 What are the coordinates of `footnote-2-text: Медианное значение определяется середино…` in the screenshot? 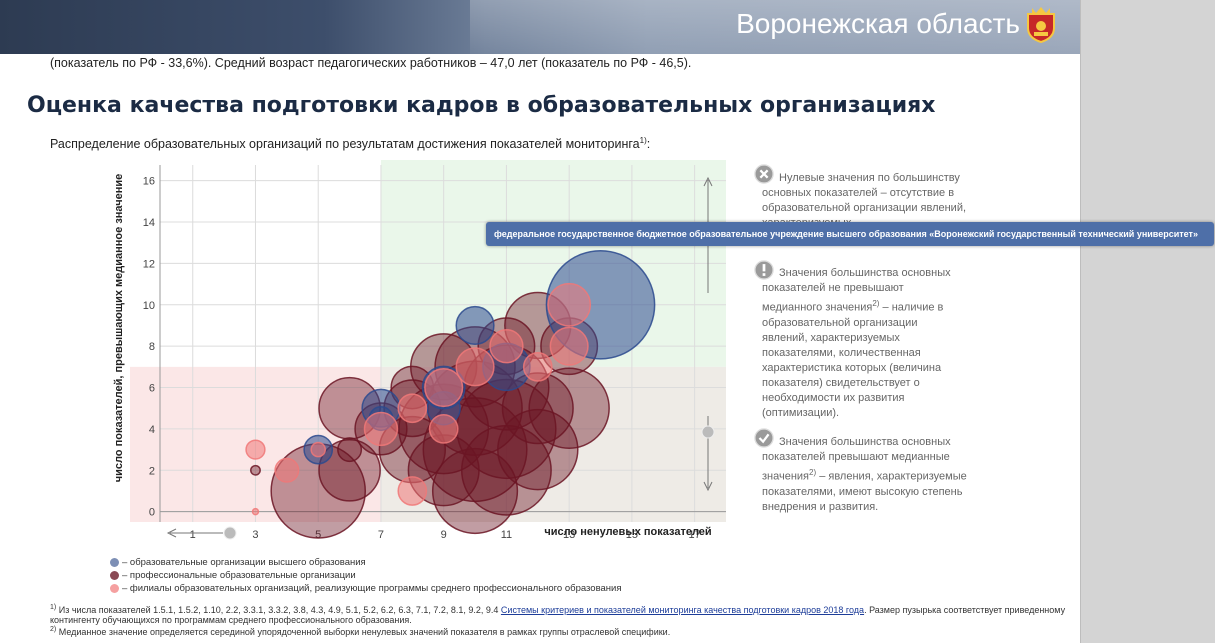 It's located at (363, 632).